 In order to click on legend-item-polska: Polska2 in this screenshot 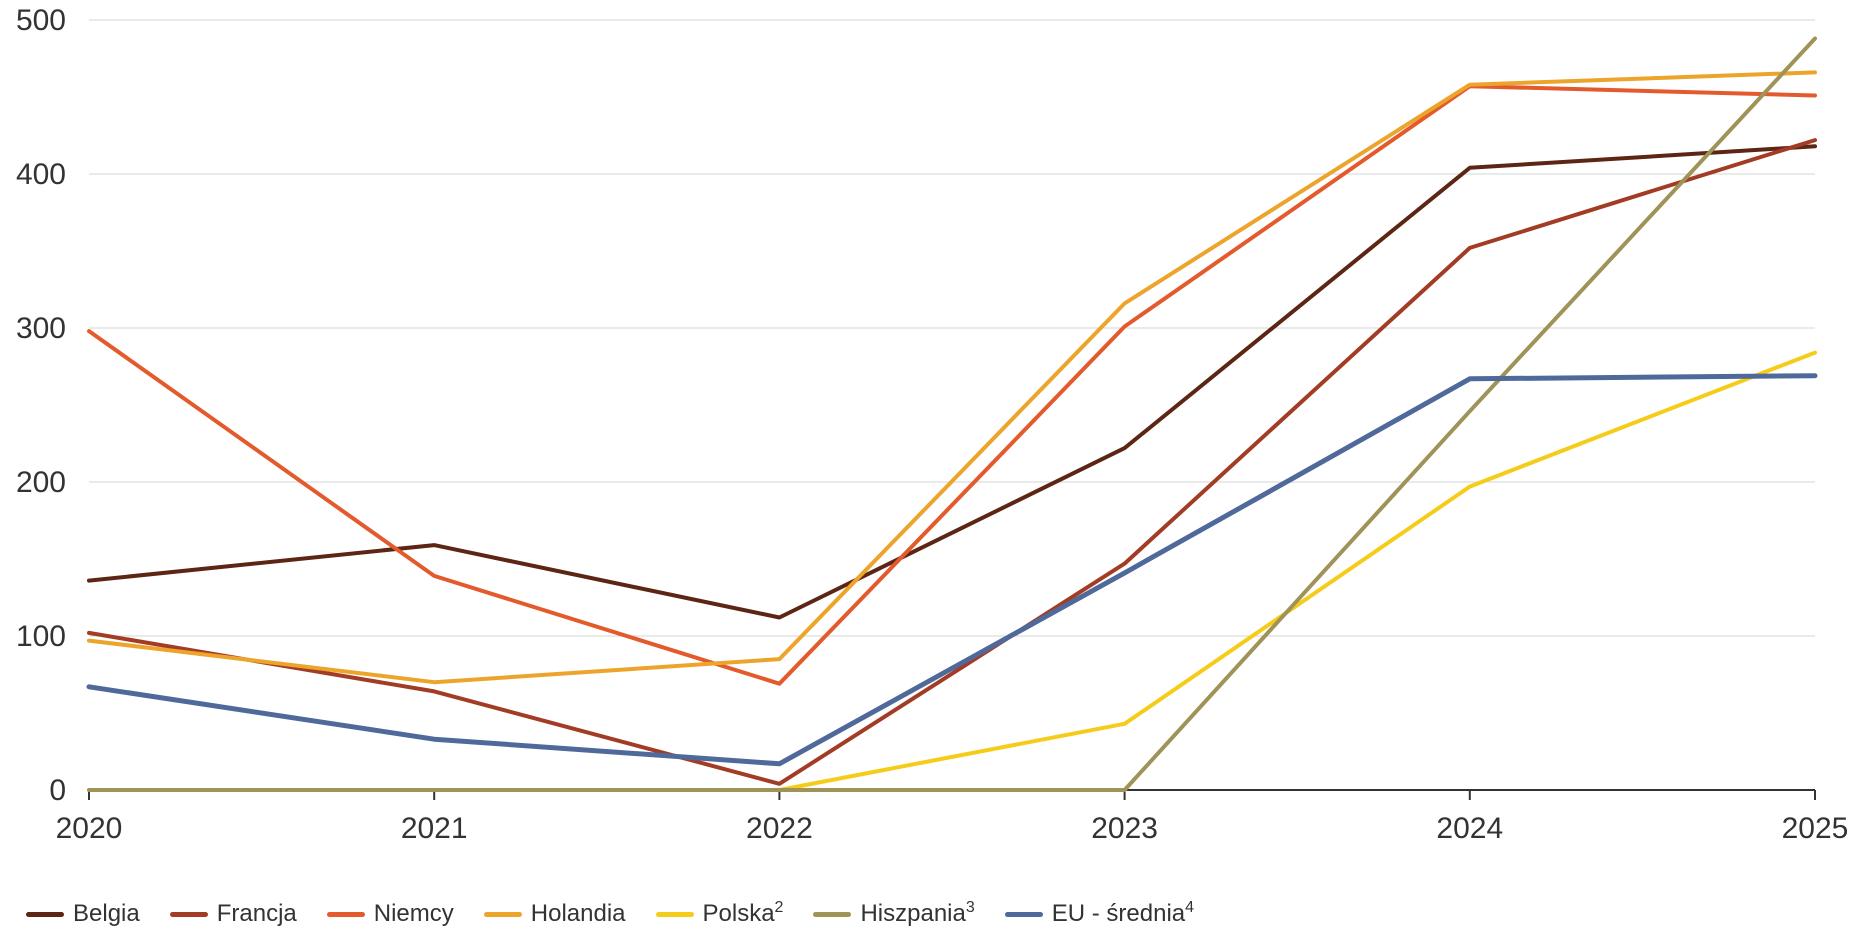, I will do `click(719, 914)`.